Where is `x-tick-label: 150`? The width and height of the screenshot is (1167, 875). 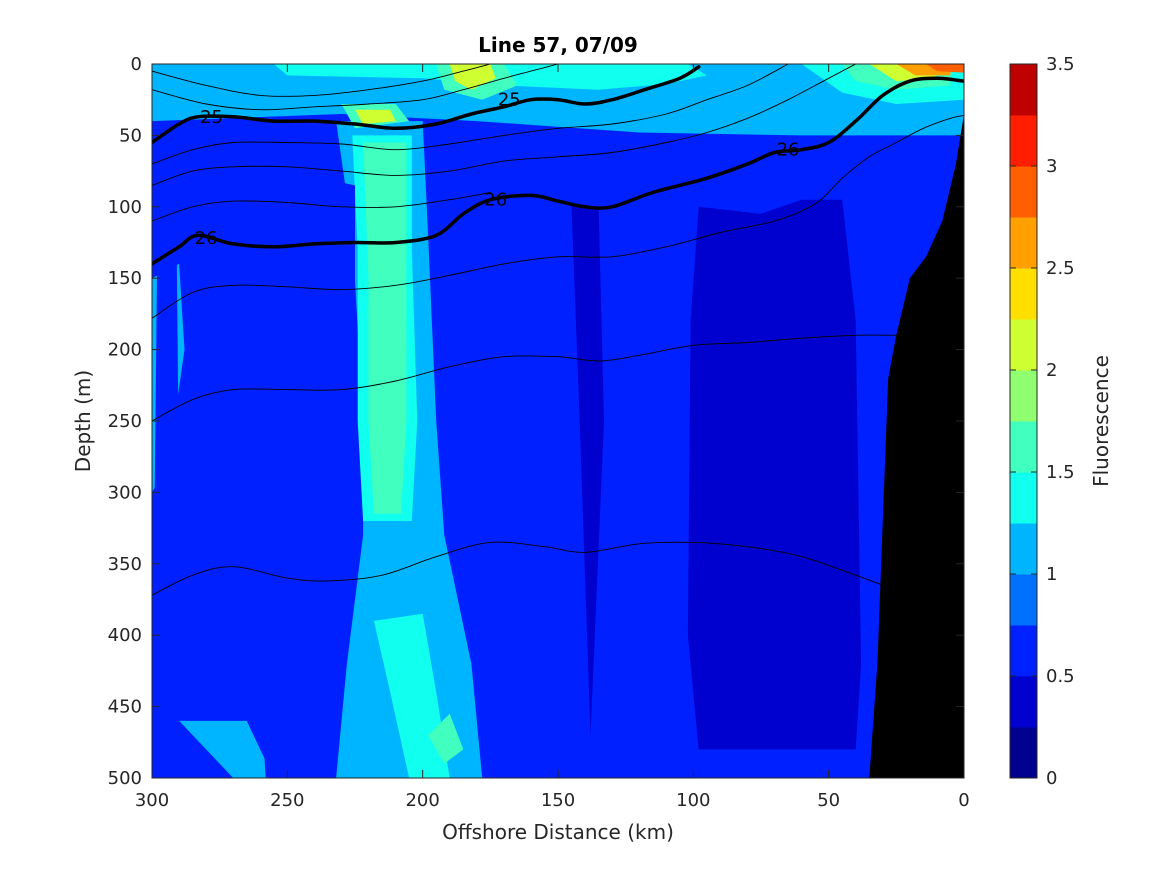
x-tick-label: 150 is located at coordinates (558, 800).